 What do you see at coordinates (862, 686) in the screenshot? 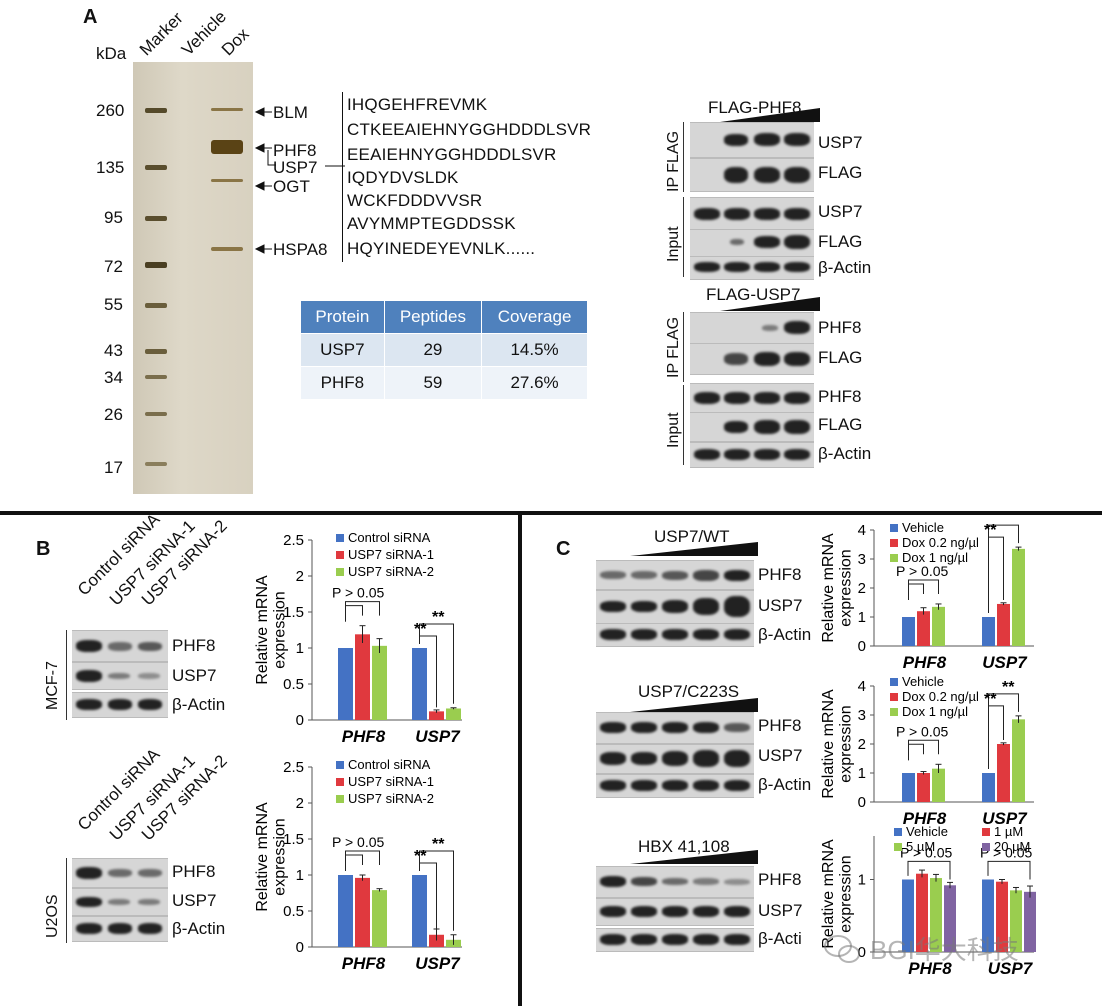
I see `y-tick-label: 4` at bounding box center [862, 686].